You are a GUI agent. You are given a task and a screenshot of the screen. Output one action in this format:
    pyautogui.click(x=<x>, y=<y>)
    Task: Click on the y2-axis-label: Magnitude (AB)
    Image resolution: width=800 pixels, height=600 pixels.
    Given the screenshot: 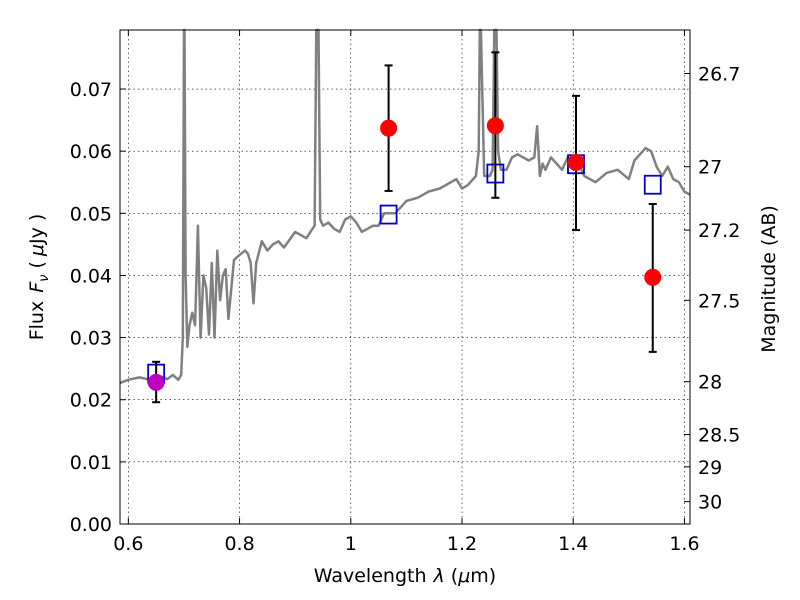 What is the action you would take?
    pyautogui.click(x=769, y=279)
    